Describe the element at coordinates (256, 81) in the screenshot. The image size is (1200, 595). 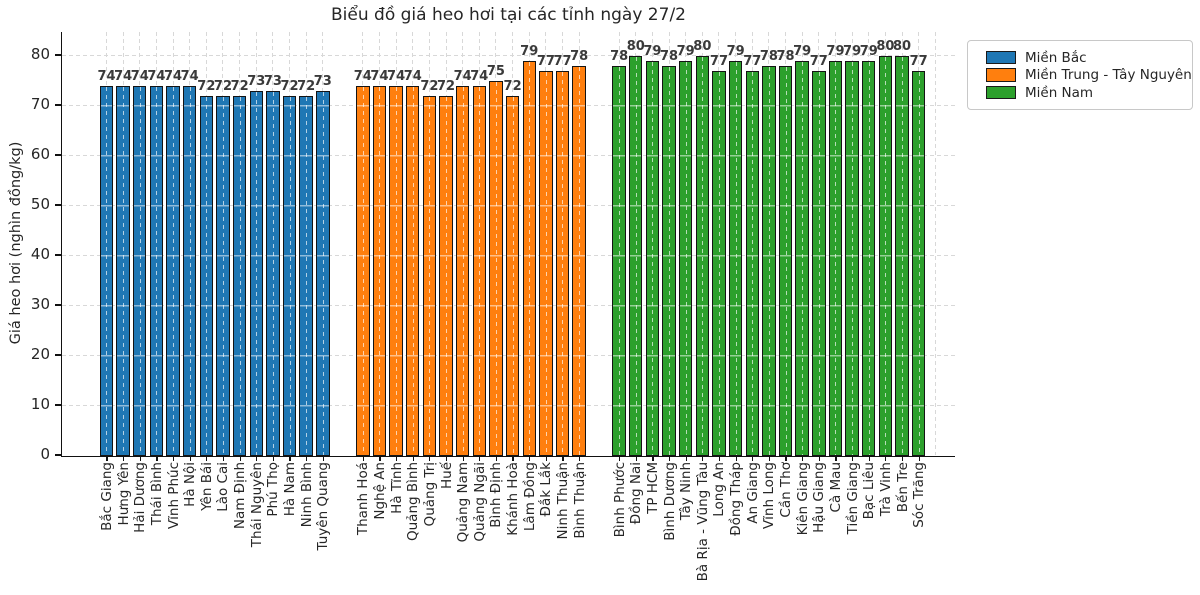
I see `bar-value-label: 73` at that location.